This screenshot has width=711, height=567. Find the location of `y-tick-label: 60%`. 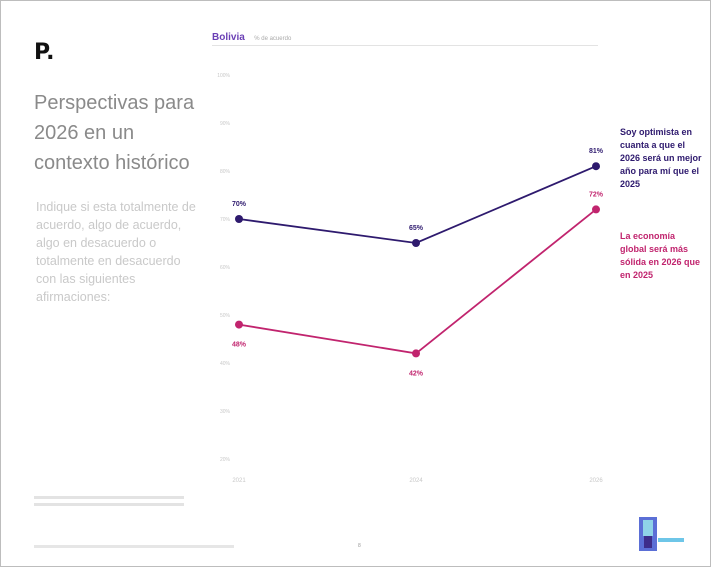

y-tick-label: 60% is located at coordinates (225, 268).